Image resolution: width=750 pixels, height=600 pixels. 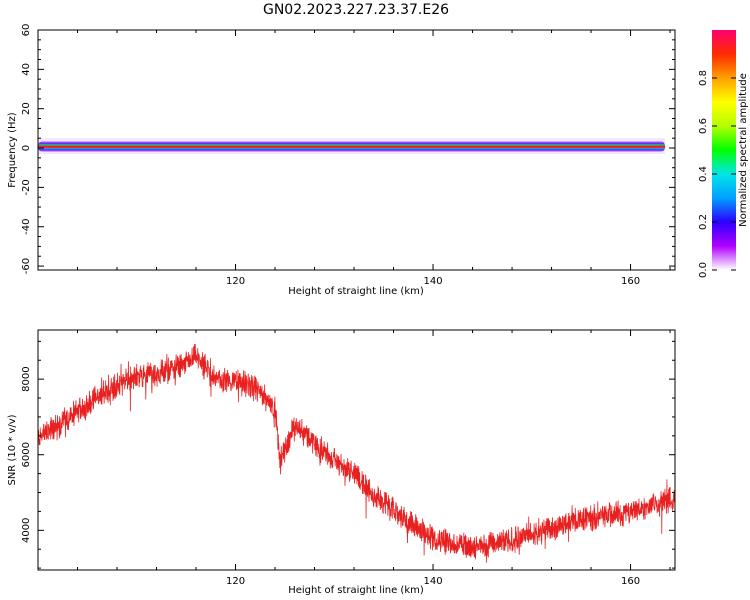 What do you see at coordinates (356, 291) in the screenshot?
I see `spectrogram-xlabel: Height of straight line (km)` at bounding box center [356, 291].